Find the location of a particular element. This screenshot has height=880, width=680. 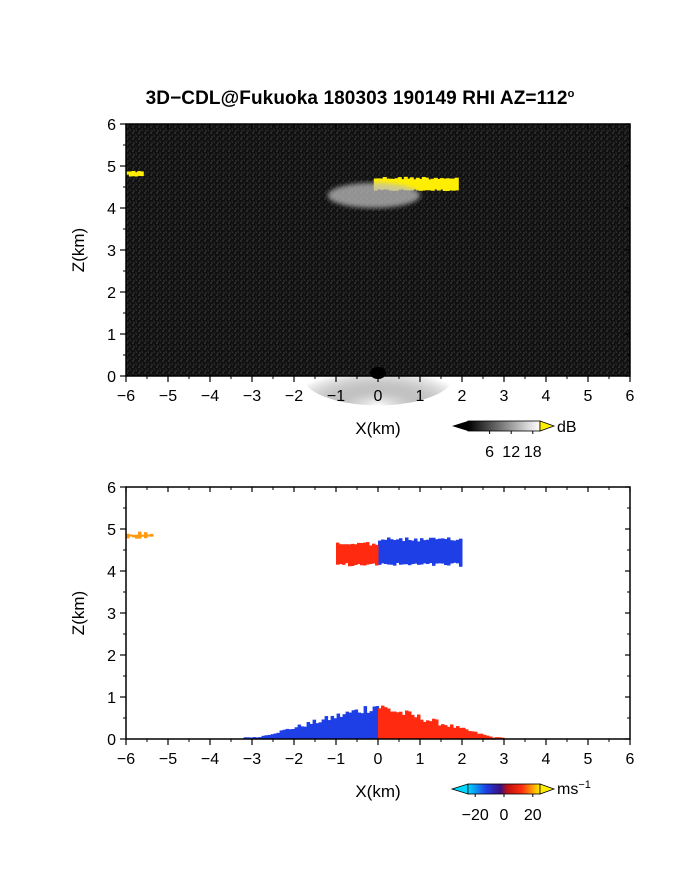

reflectivity-xtick-label: 4 is located at coordinates (546, 396).